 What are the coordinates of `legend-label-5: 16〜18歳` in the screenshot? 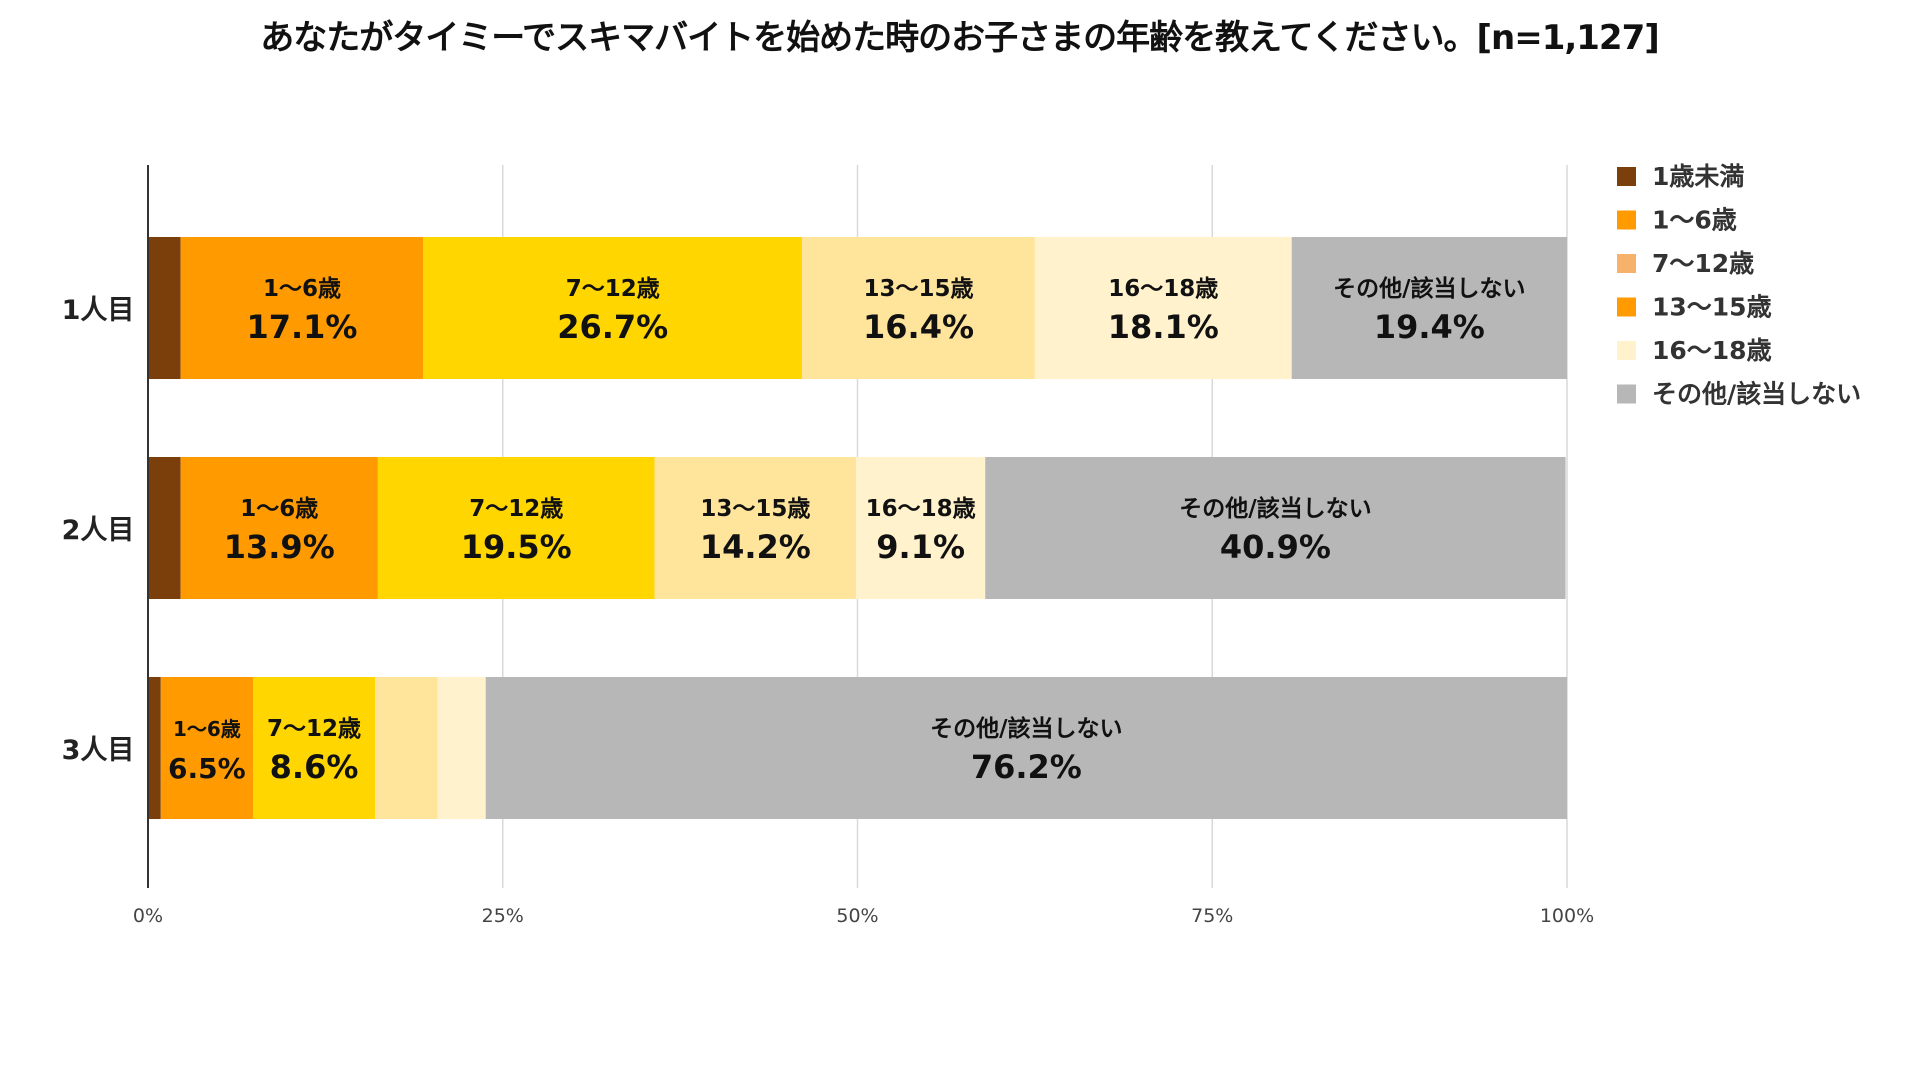 It's located at (1712, 350).